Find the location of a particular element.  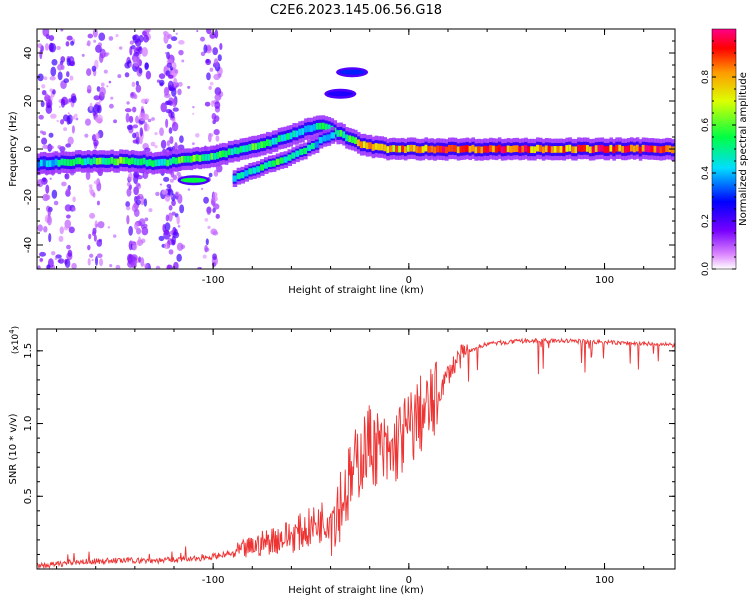

spectrogram-x-tick-label: -100 is located at coordinates (213, 280).